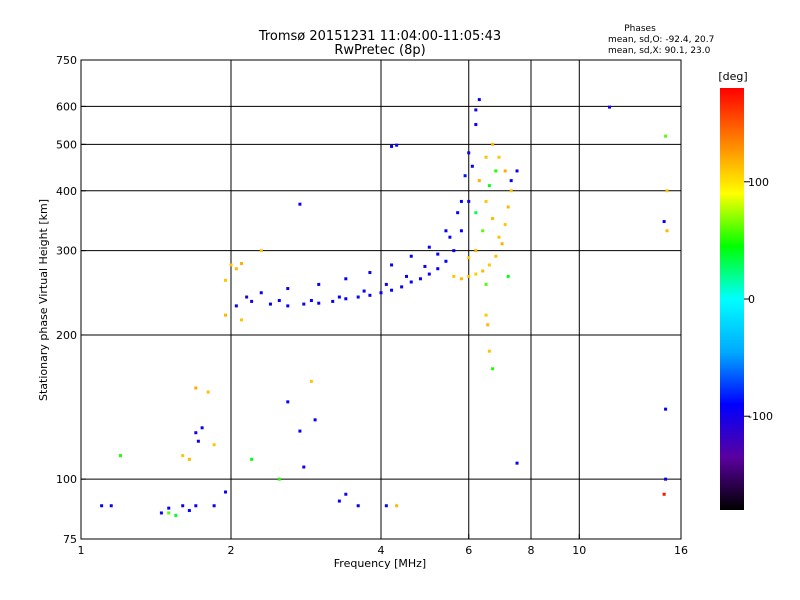 This screenshot has height=600, width=800. I want to click on x-tick-label: 1, so click(81, 550).